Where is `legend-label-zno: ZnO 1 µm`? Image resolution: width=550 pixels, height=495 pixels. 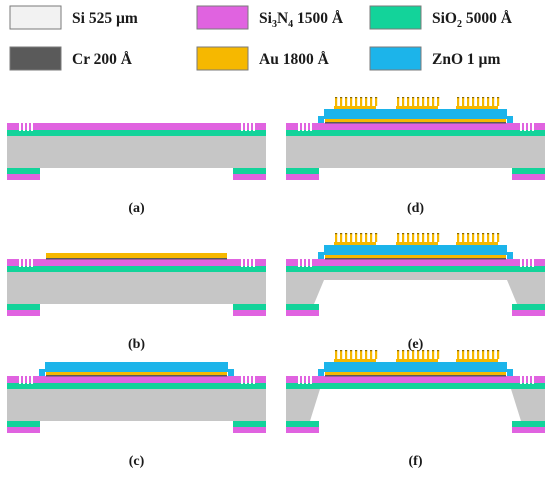
legend-label-zno: ZnO 1 µm is located at coordinates (466, 59).